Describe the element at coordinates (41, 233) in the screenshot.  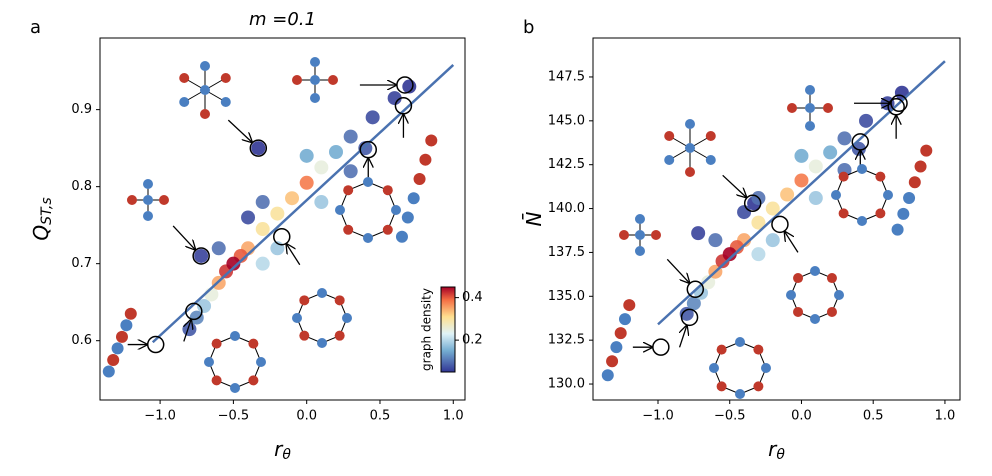
I see `y-axis-label-main: Q` at that location.